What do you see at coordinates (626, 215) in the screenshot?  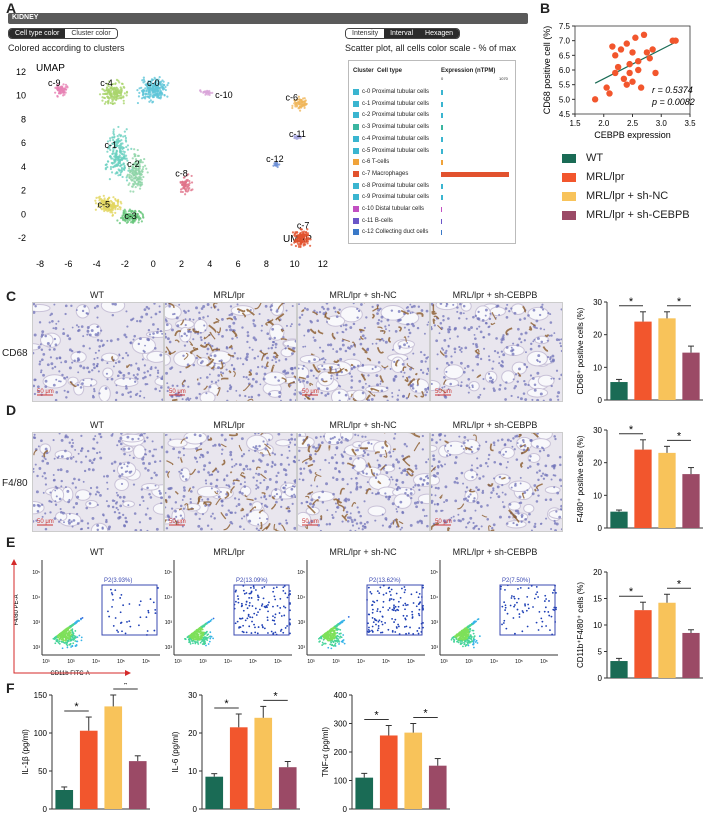 I see `legend-shcebpb: MRL/lpr + sh-CEBPB` at bounding box center [626, 215].